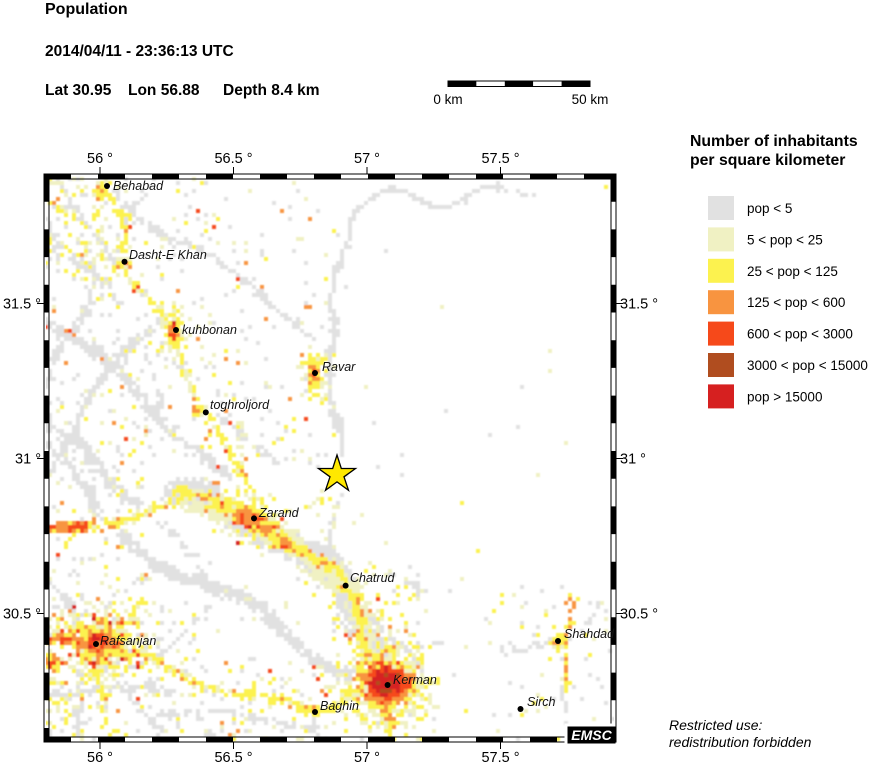 Image resolution: width=872 pixels, height=769 pixels. I want to click on svg-text: per square kilometer, so click(767, 160).